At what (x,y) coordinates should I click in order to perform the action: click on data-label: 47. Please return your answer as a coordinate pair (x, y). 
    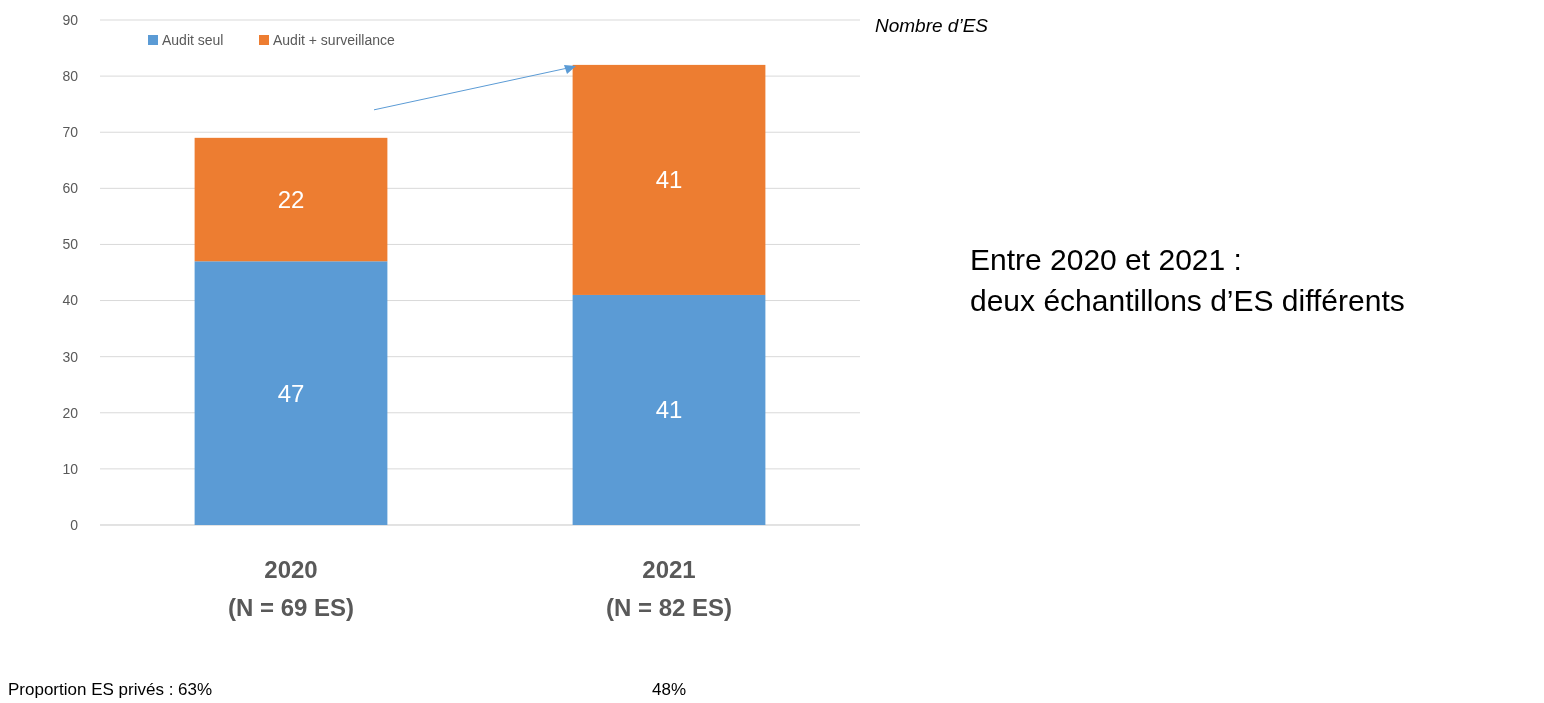
    Looking at the image, I should click on (291, 393).